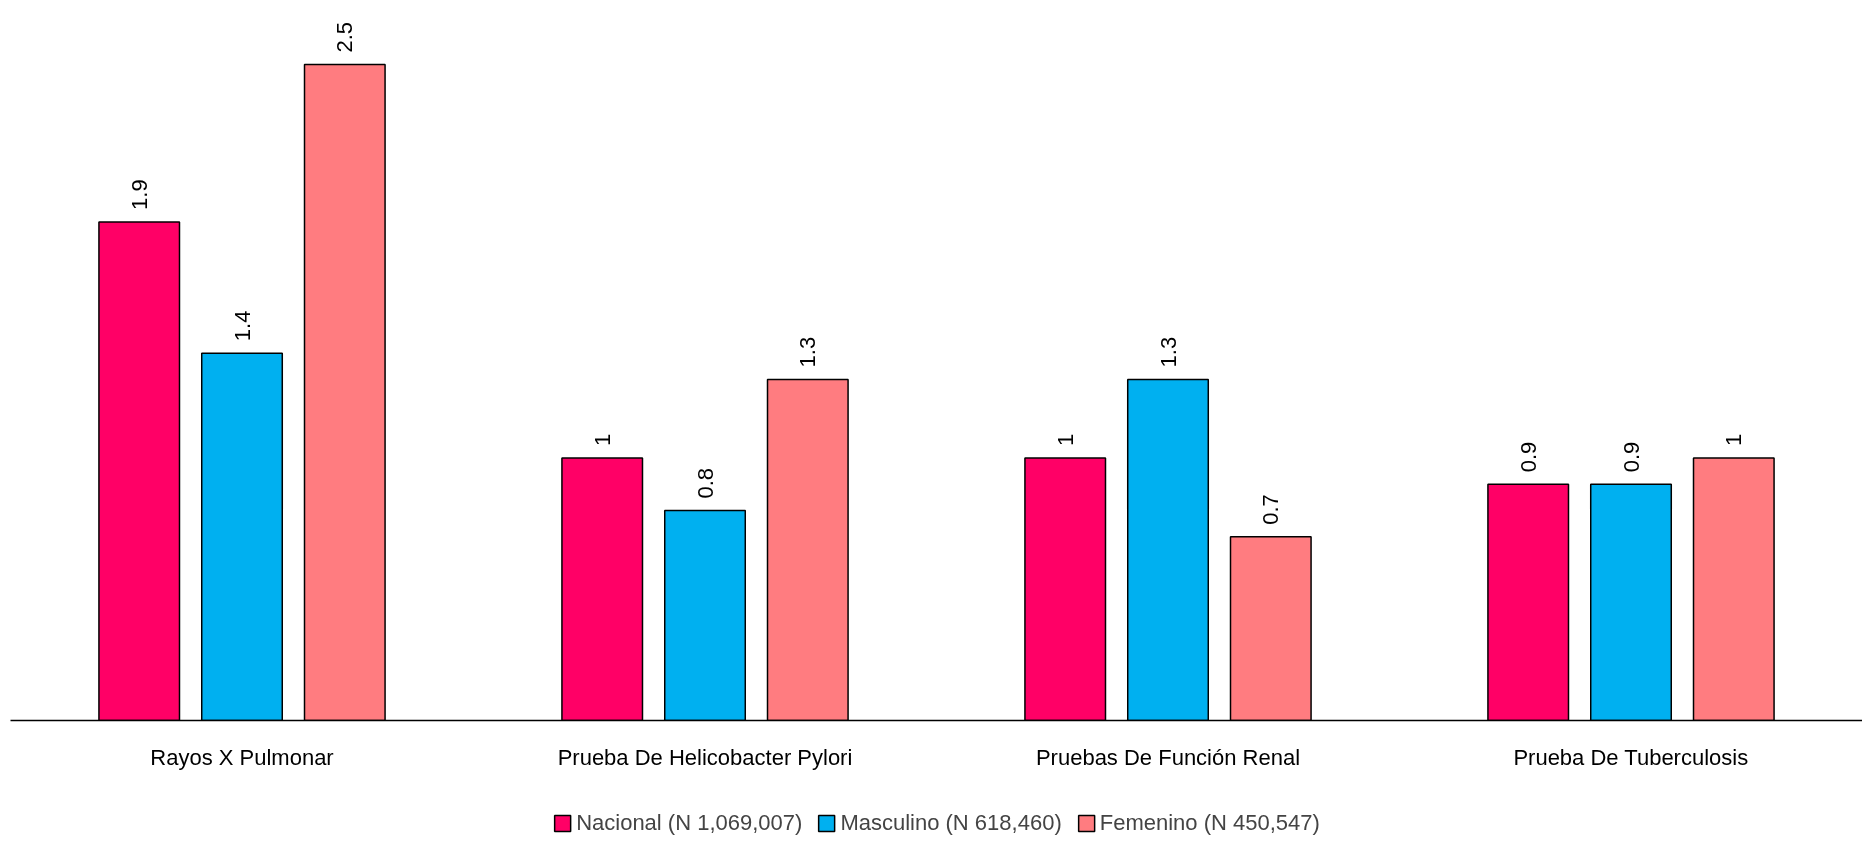 Image resolution: width=1864 pixels, height=849 pixels. I want to click on x-tick-label: Pruebas De Función Renal, so click(1168, 757).